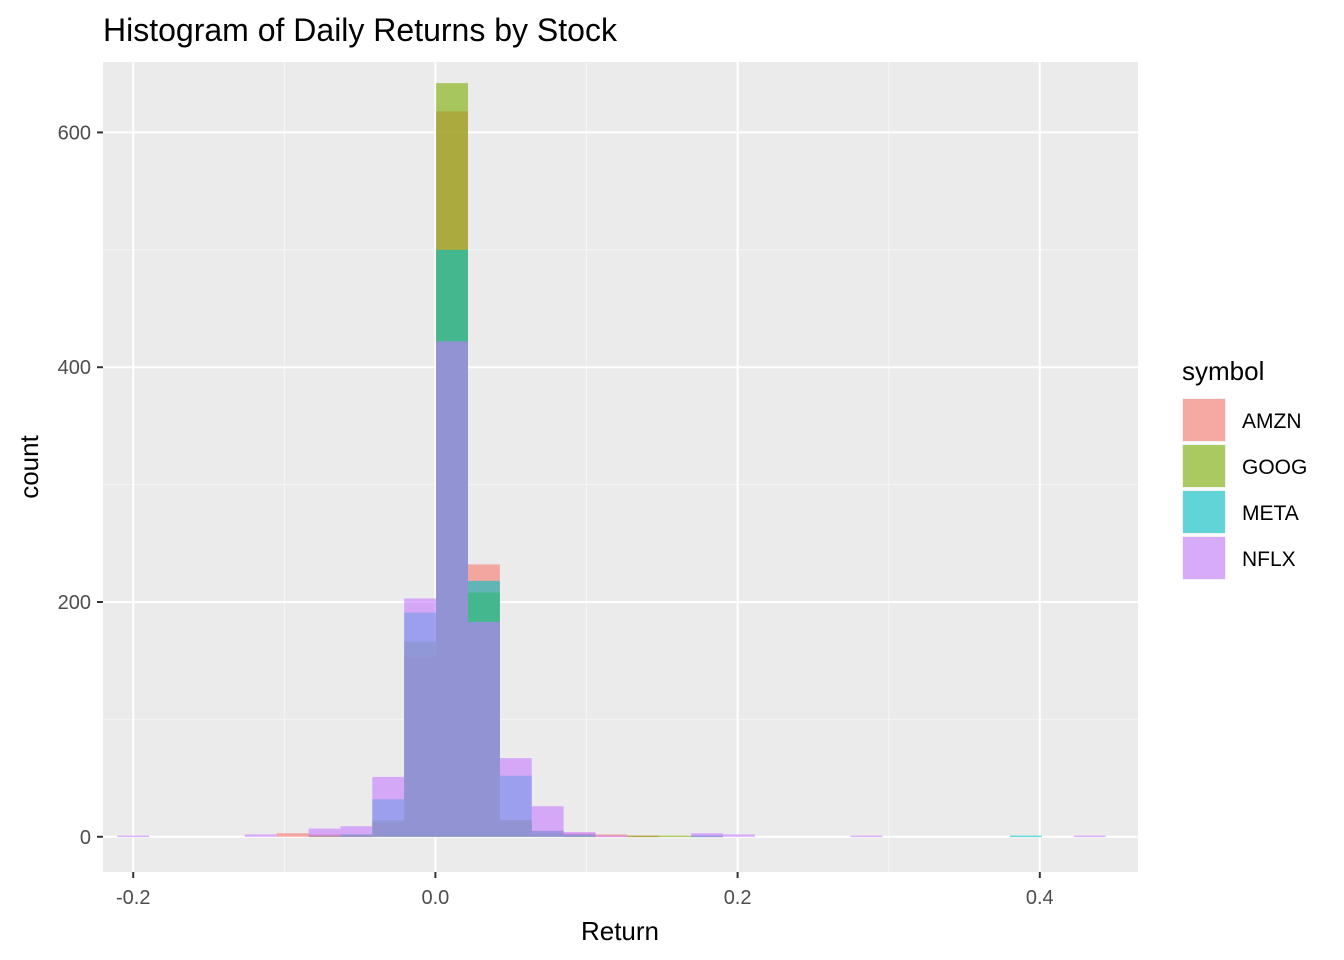 The height and width of the screenshot is (960, 1344). What do you see at coordinates (80, 485) in the screenshot?
I see `y-axis: 0 200 400 600` at bounding box center [80, 485].